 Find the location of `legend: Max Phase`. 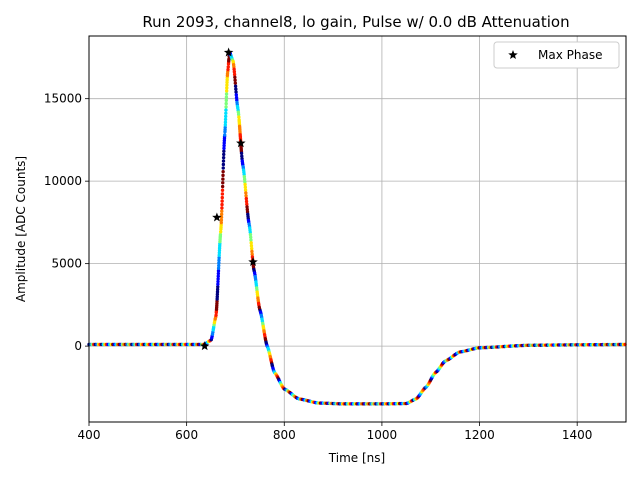

legend: Max Phase is located at coordinates (556, 55).